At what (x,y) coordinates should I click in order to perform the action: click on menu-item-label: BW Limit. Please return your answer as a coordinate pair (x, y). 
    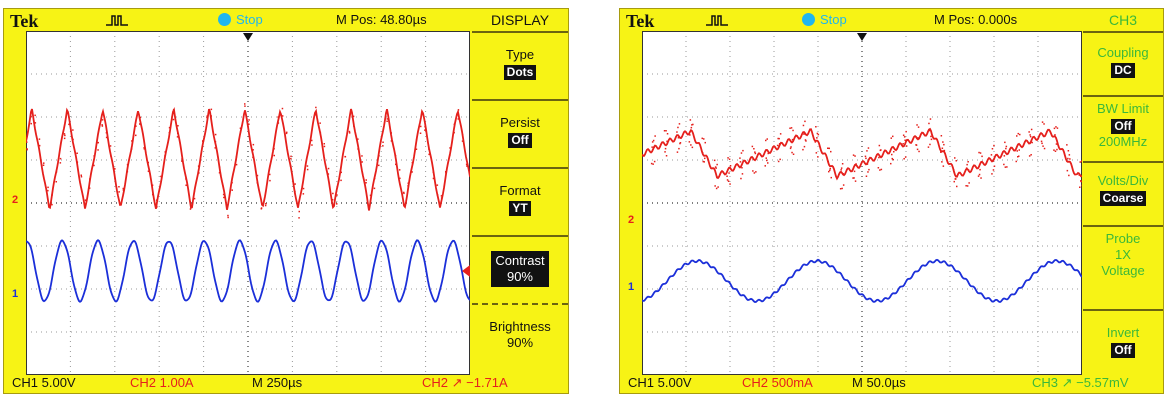
    Looking at the image, I should click on (1123, 108).